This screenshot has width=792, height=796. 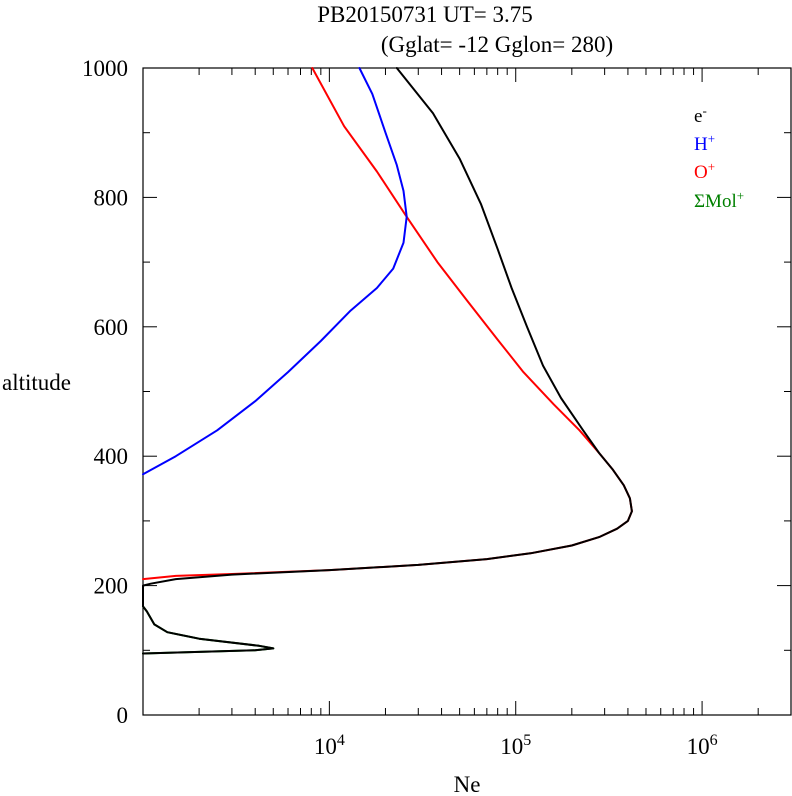 I want to click on y-tick-label: 200, so click(x=111, y=586).